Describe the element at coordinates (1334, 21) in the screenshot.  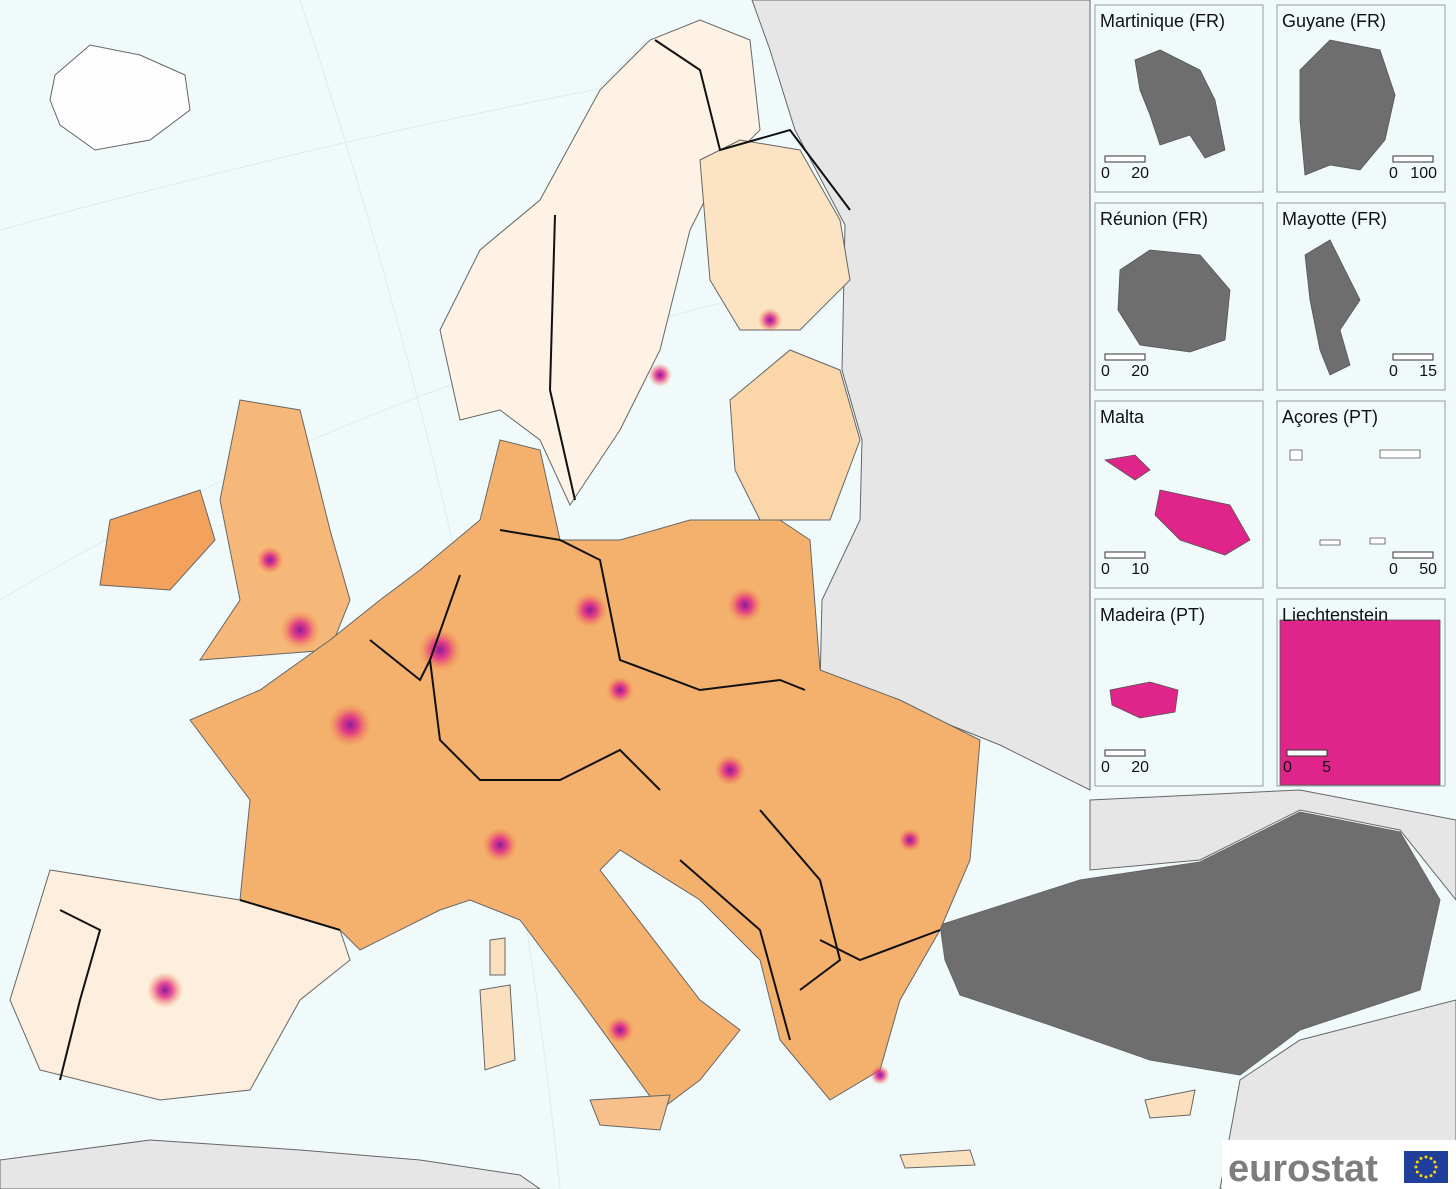
I see `inset-title: Guyane (FR)` at that location.